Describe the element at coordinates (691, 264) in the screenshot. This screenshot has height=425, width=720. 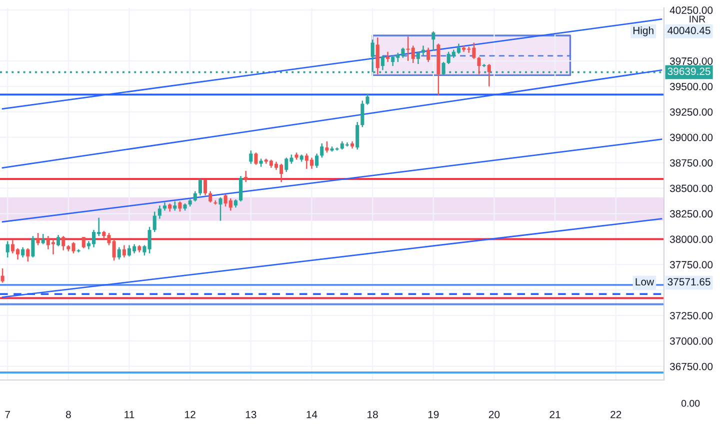
I see `y-tick-label: 37750.00` at that location.